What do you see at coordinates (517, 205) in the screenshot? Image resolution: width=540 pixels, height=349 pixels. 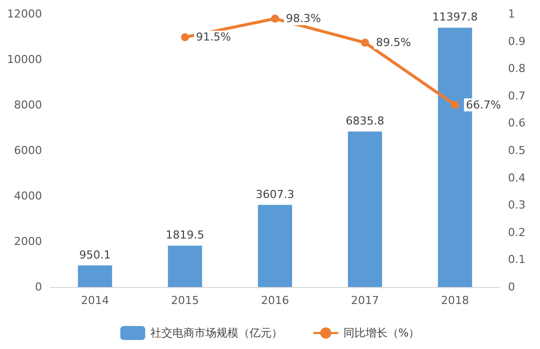 I see `y2-tick-label: 0.3` at bounding box center [517, 205].